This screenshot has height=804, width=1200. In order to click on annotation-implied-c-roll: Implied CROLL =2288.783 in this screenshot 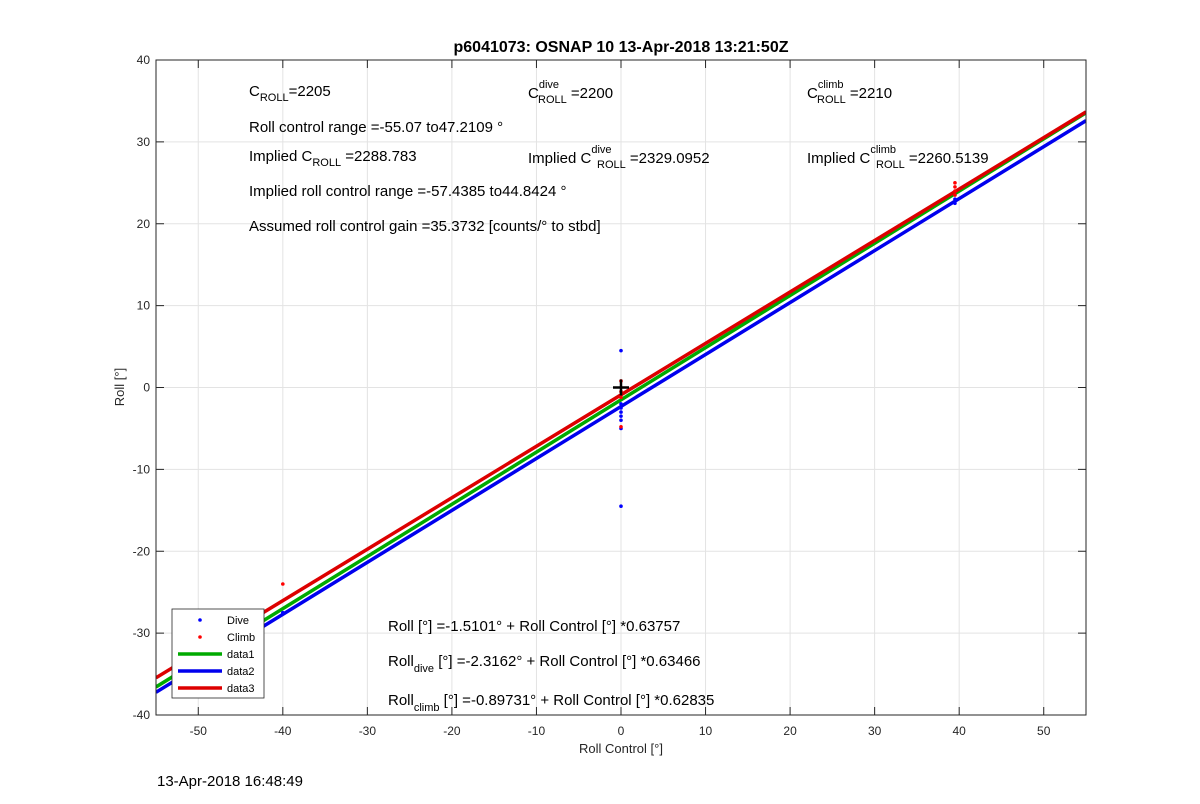, I will do `click(333, 158)`.